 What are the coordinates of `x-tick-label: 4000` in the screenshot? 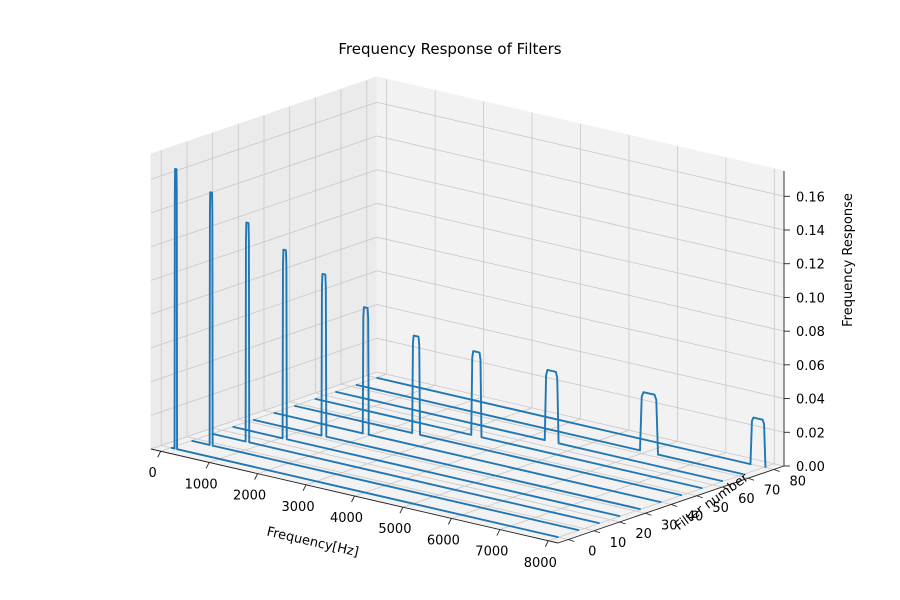 It's located at (346, 518).